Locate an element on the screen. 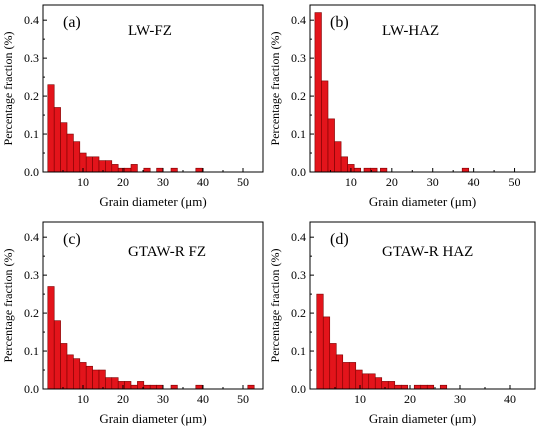 This screenshot has width=550, height=431. chart-title: GTAW-R HAZ is located at coordinates (427, 252).